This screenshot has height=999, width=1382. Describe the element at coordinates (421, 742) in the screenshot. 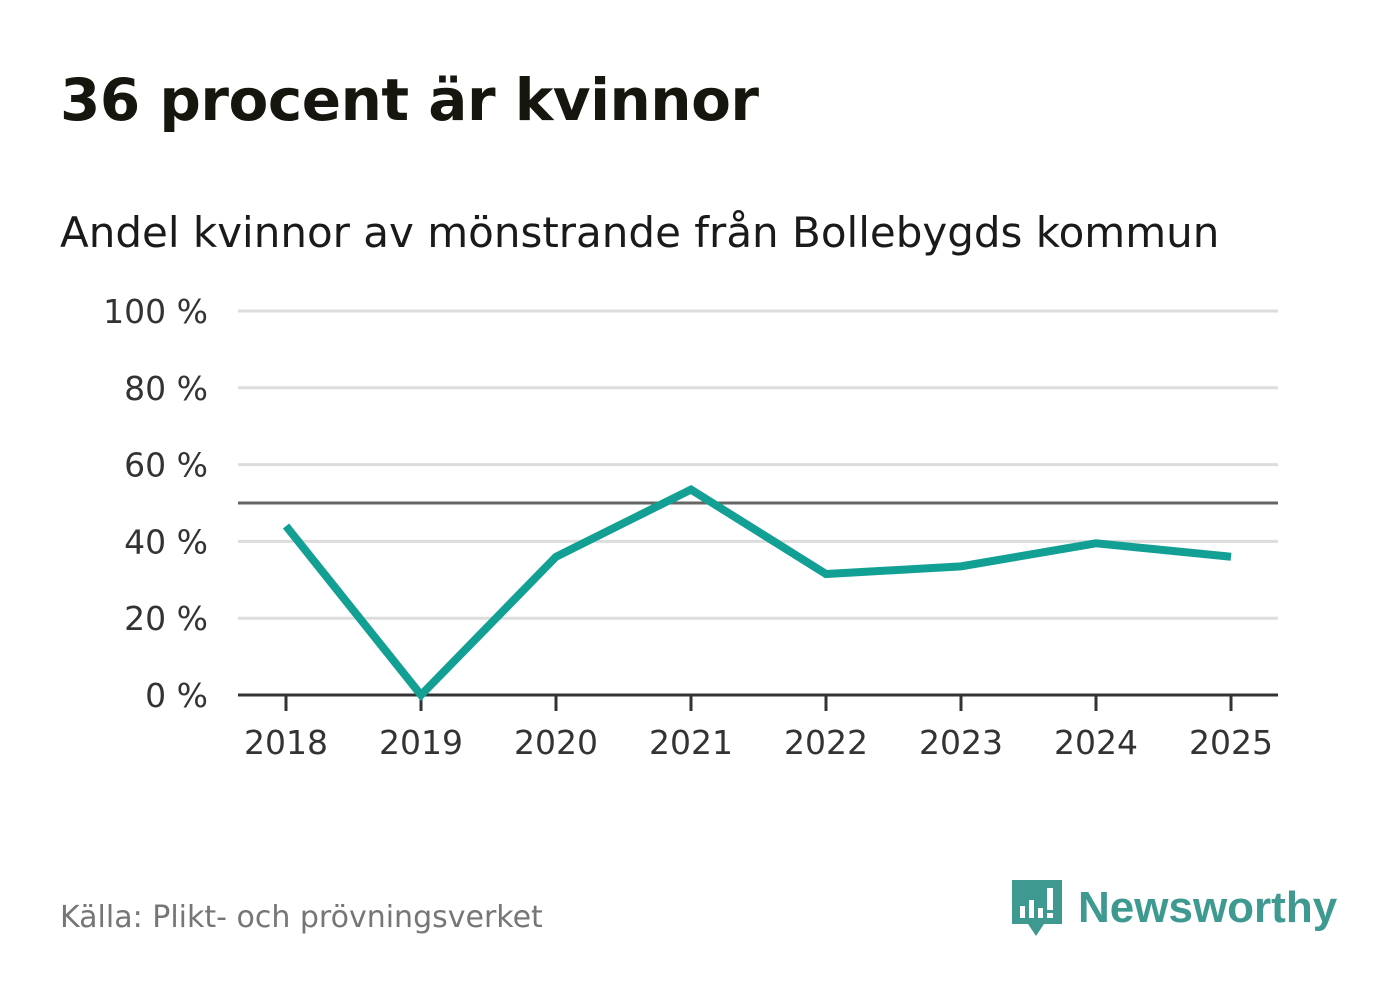

I see `x-tick-label: 2019` at that location.